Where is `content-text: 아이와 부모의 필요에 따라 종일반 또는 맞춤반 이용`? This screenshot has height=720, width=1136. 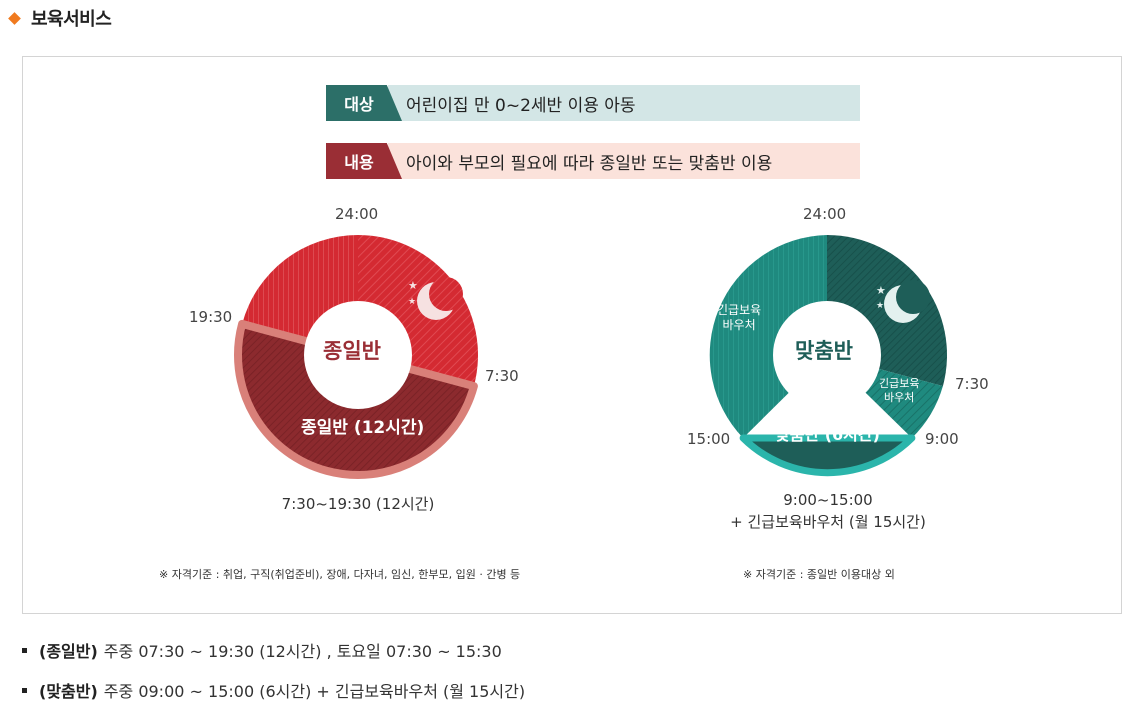
content-text: 아이와 부모의 필요에 따라 종일반 또는 맞춤반 이용 is located at coordinates (624, 161).